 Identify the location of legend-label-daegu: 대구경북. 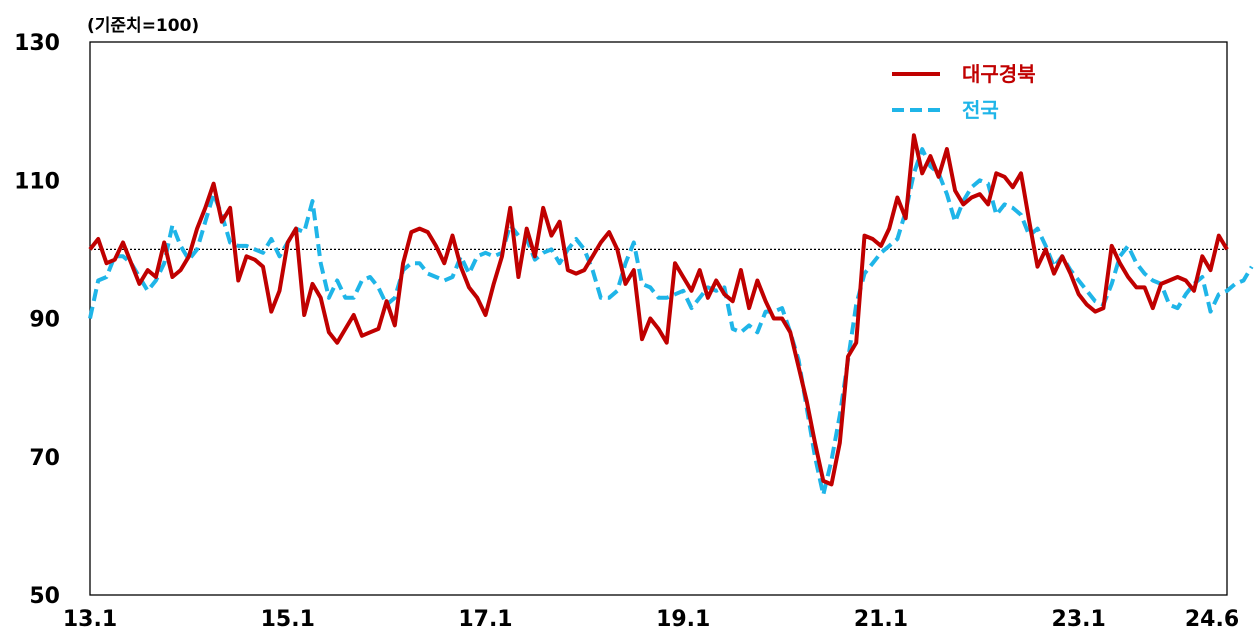
(999, 74).